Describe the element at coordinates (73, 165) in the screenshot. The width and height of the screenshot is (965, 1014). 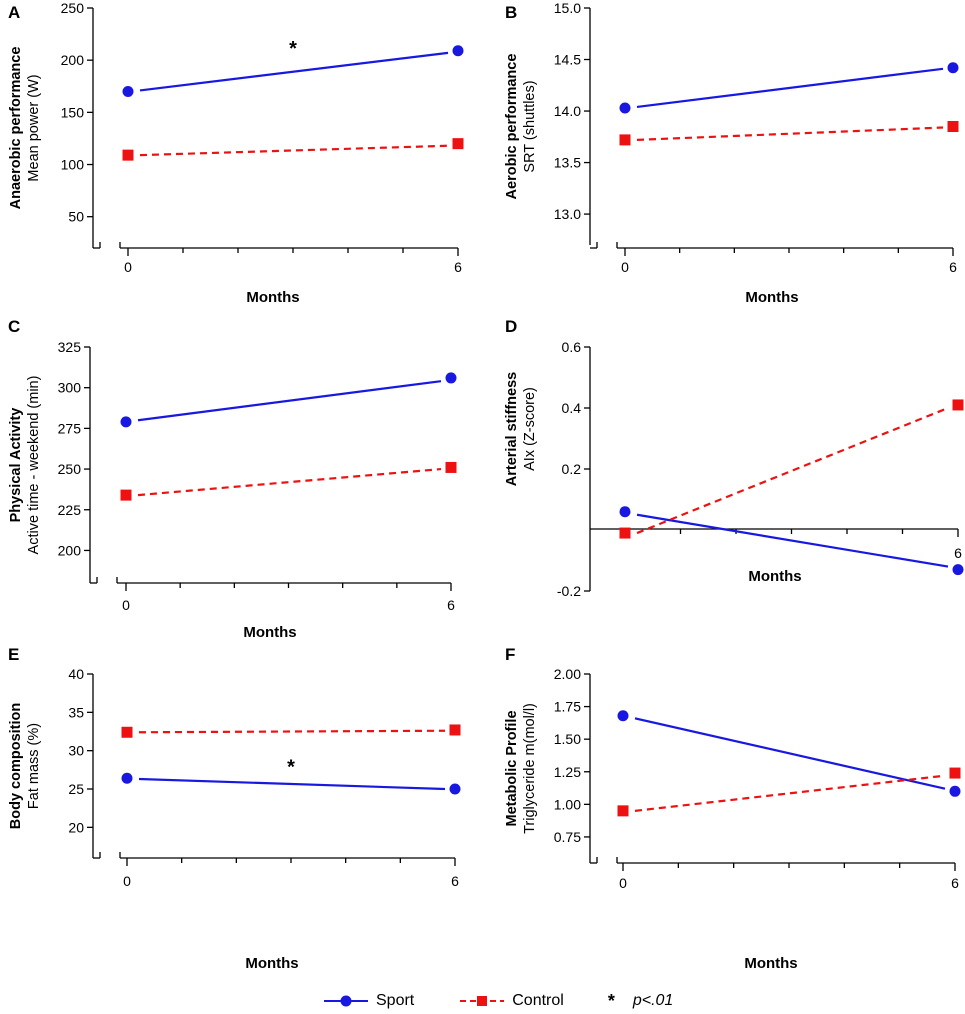
I see `y-tick-label: 100` at that location.